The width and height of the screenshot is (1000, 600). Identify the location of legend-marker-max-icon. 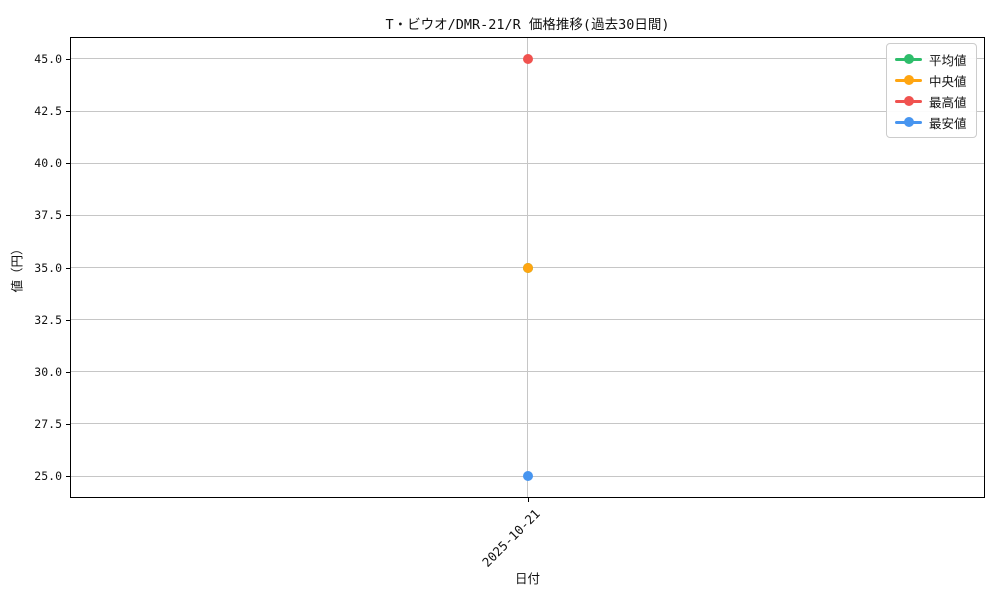
(908, 101).